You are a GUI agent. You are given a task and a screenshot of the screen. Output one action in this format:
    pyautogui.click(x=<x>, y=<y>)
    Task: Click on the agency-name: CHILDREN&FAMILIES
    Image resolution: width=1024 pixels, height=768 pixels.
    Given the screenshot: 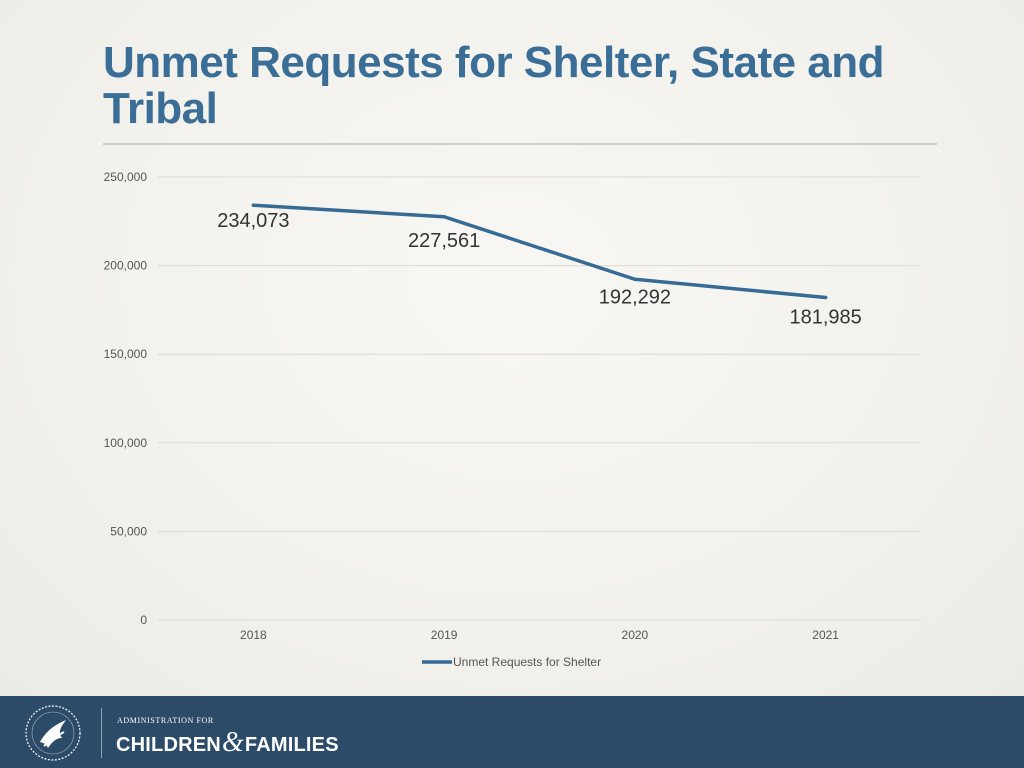 What is the action you would take?
    pyautogui.click(x=227, y=743)
    